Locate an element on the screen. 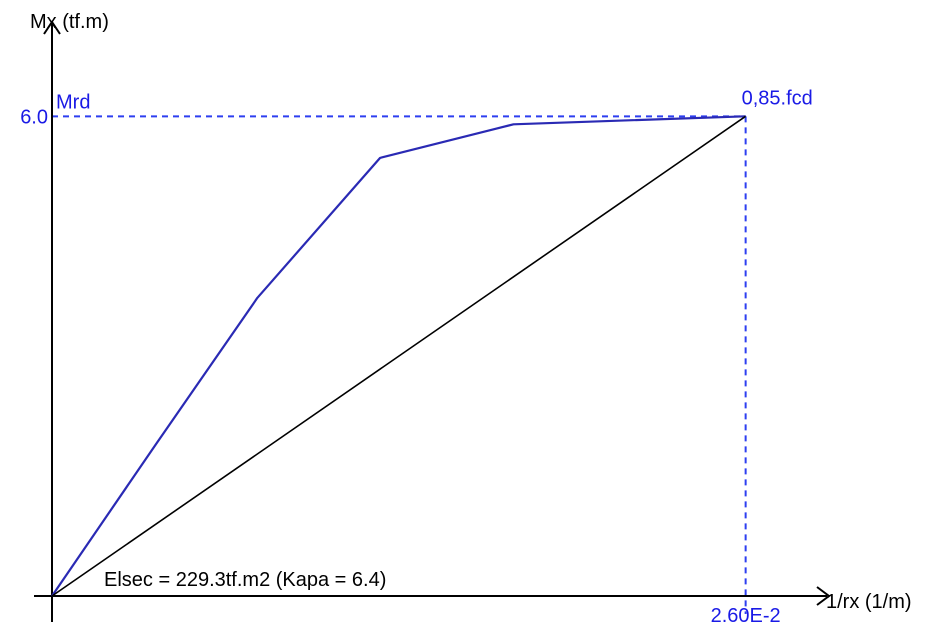 The image size is (946, 624). y-axis-arrow-icon is located at coordinates (52, 27).